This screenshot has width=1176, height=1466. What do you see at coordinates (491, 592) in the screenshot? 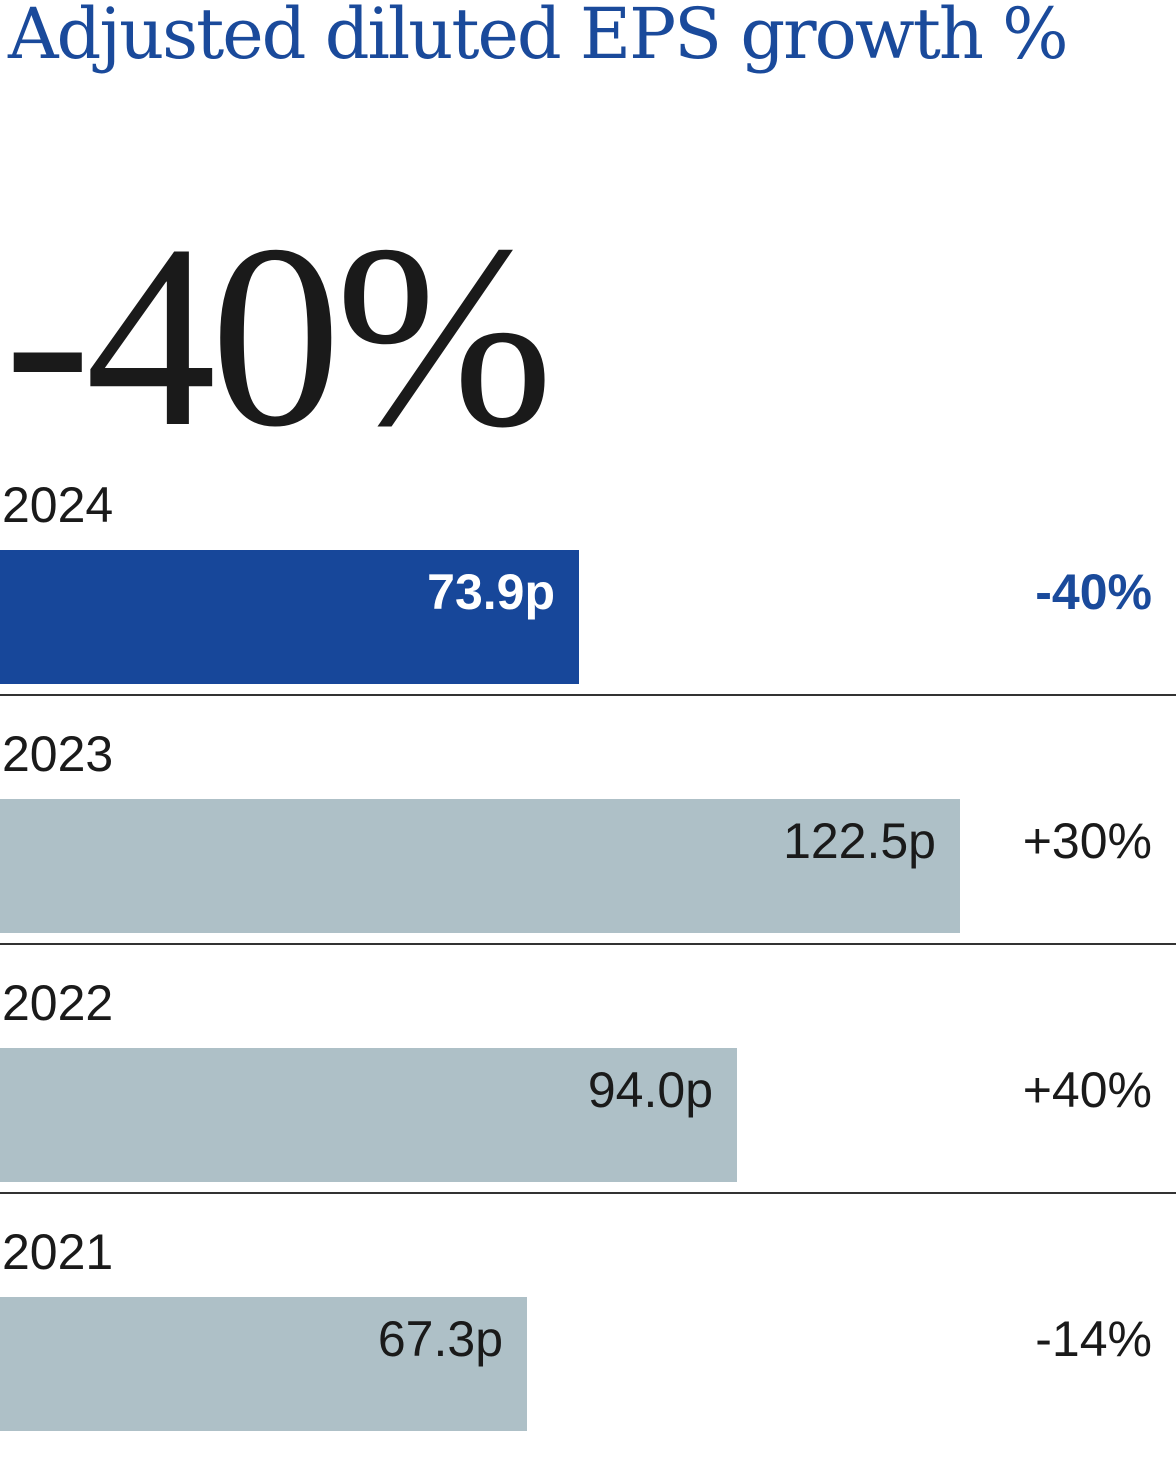
I see `bar-value-label: 73.9p` at bounding box center [491, 592].